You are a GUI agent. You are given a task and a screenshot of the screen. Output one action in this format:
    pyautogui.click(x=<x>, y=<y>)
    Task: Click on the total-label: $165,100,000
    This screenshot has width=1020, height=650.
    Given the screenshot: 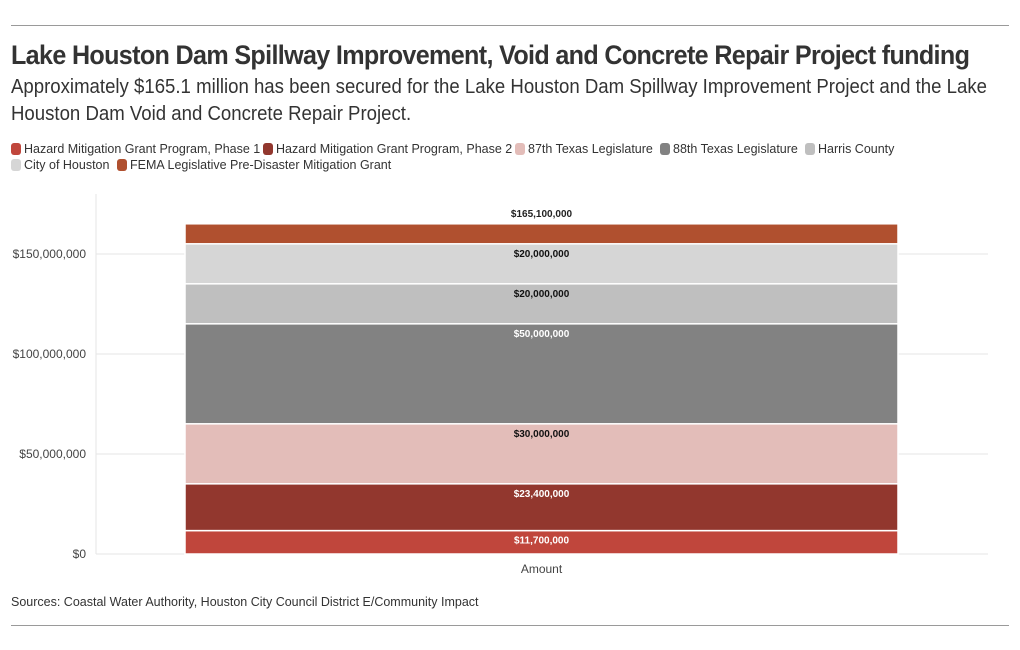 What is the action you would take?
    pyautogui.click(x=542, y=214)
    